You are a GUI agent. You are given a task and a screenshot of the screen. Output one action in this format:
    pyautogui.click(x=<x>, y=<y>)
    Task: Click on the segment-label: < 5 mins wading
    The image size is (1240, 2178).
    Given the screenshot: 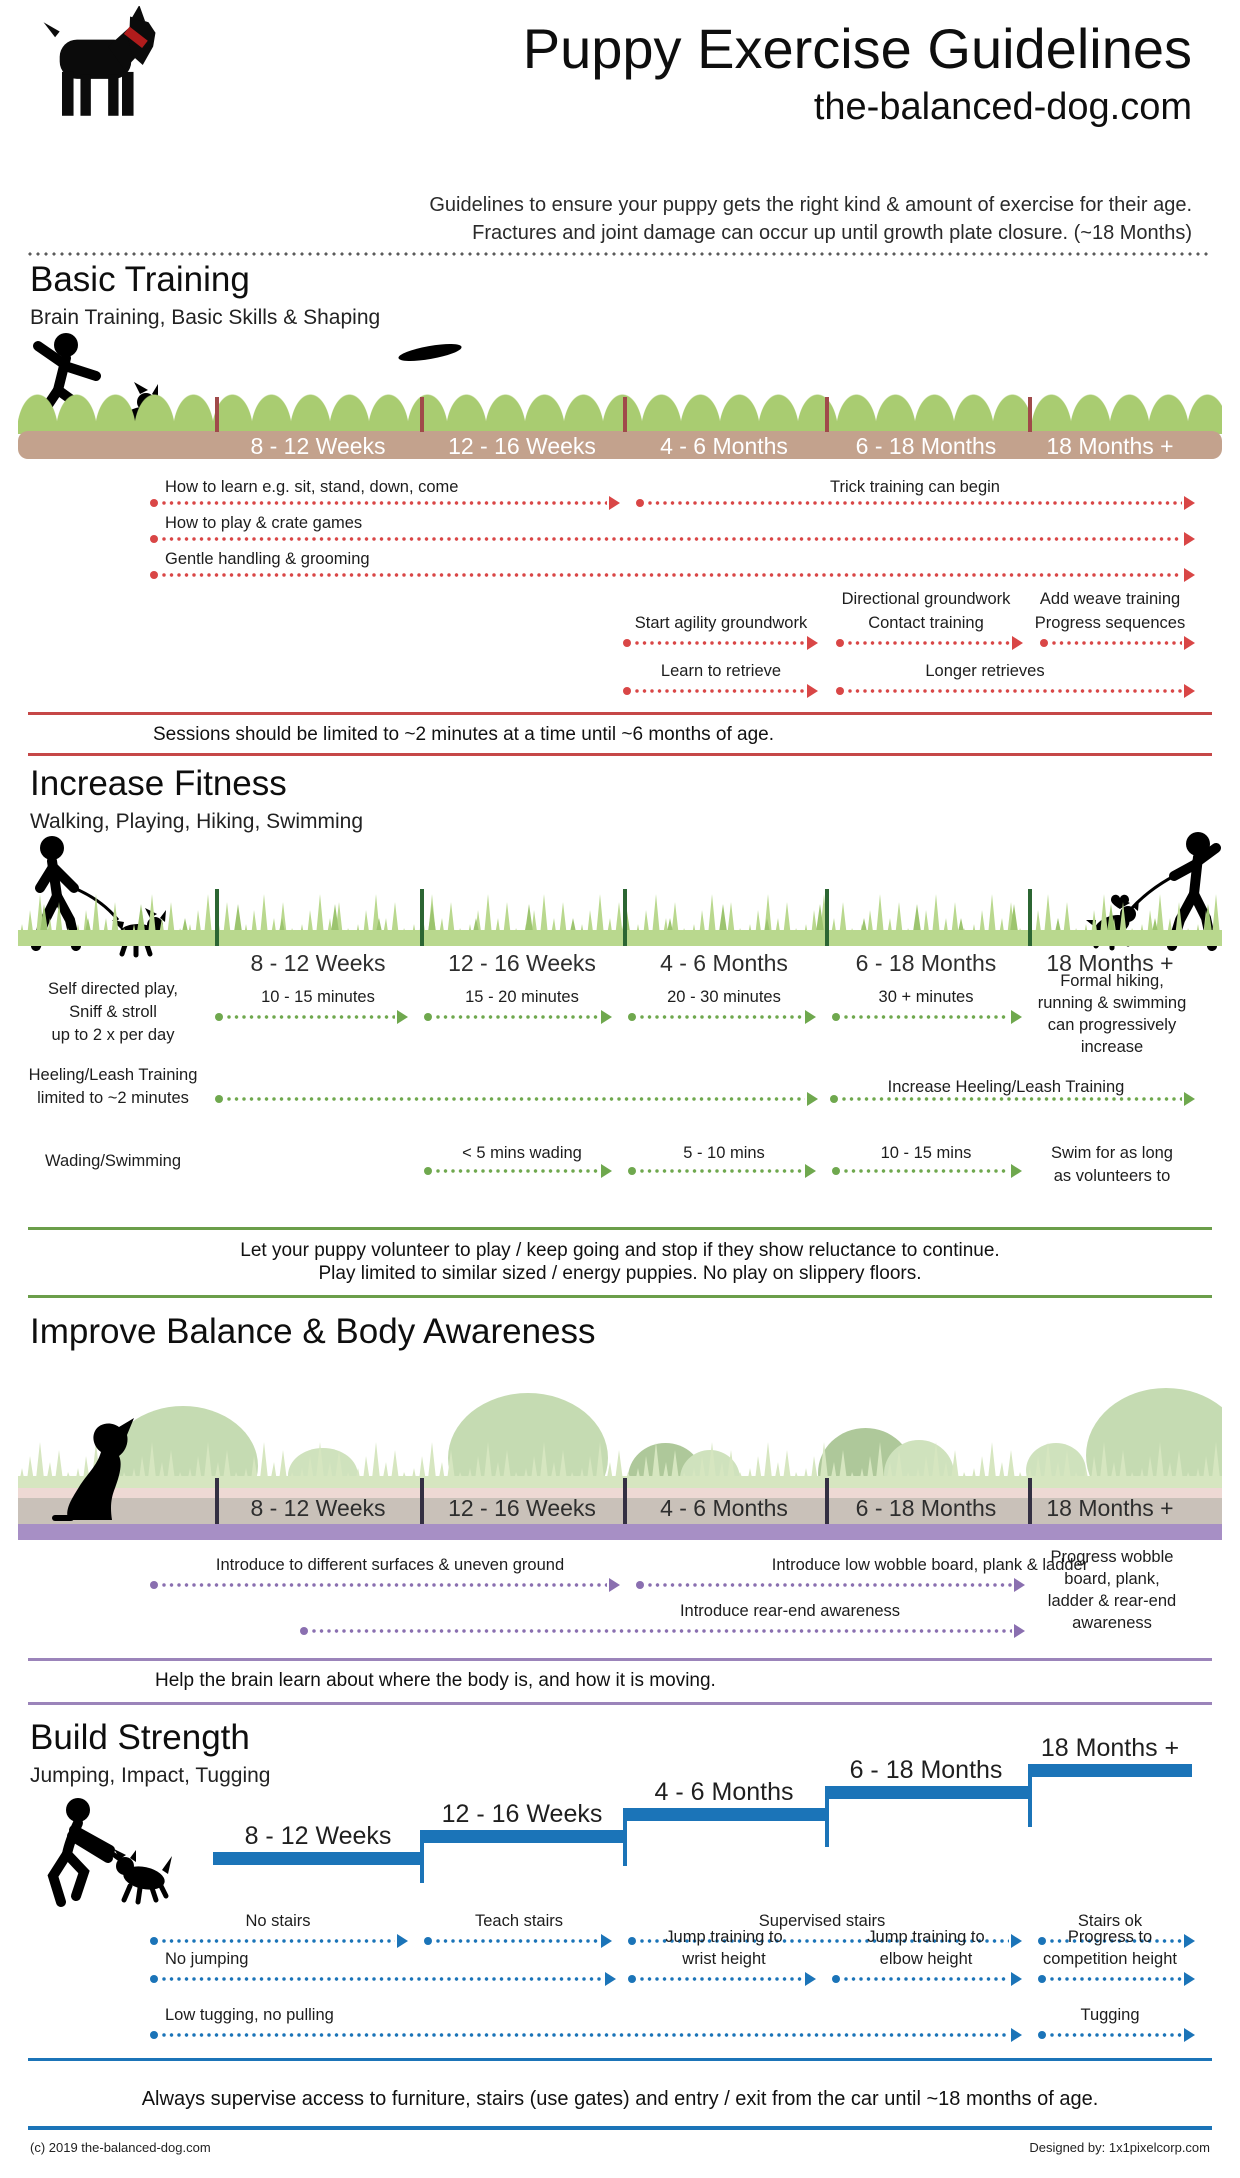 What is the action you would take?
    pyautogui.click(x=522, y=1153)
    